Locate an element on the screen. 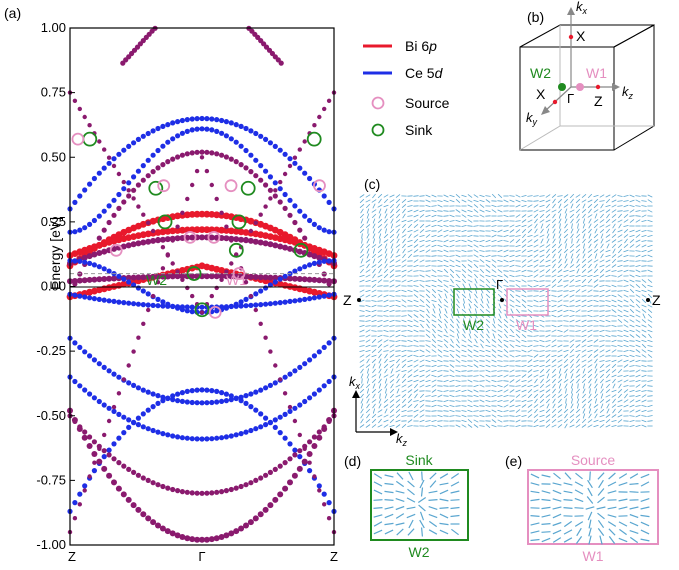 This screenshot has height=570, width=679. z-right-point is located at coordinates (648, 300).